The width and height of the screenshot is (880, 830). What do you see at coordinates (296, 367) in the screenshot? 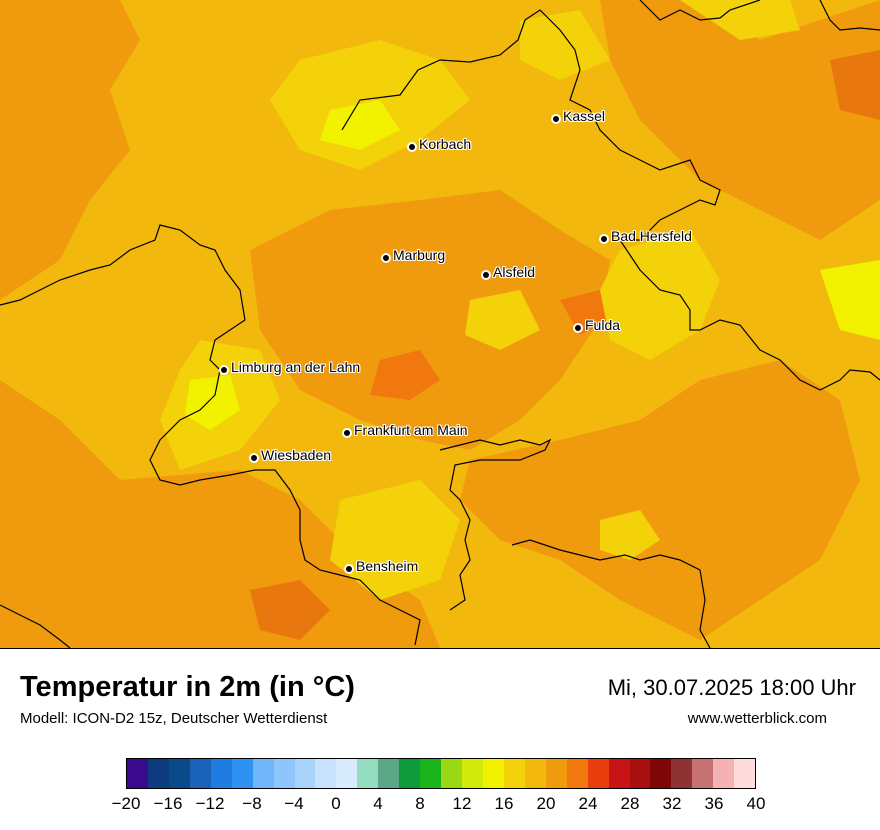
I see `city-label: Limburg an der Lahn` at bounding box center [296, 367].